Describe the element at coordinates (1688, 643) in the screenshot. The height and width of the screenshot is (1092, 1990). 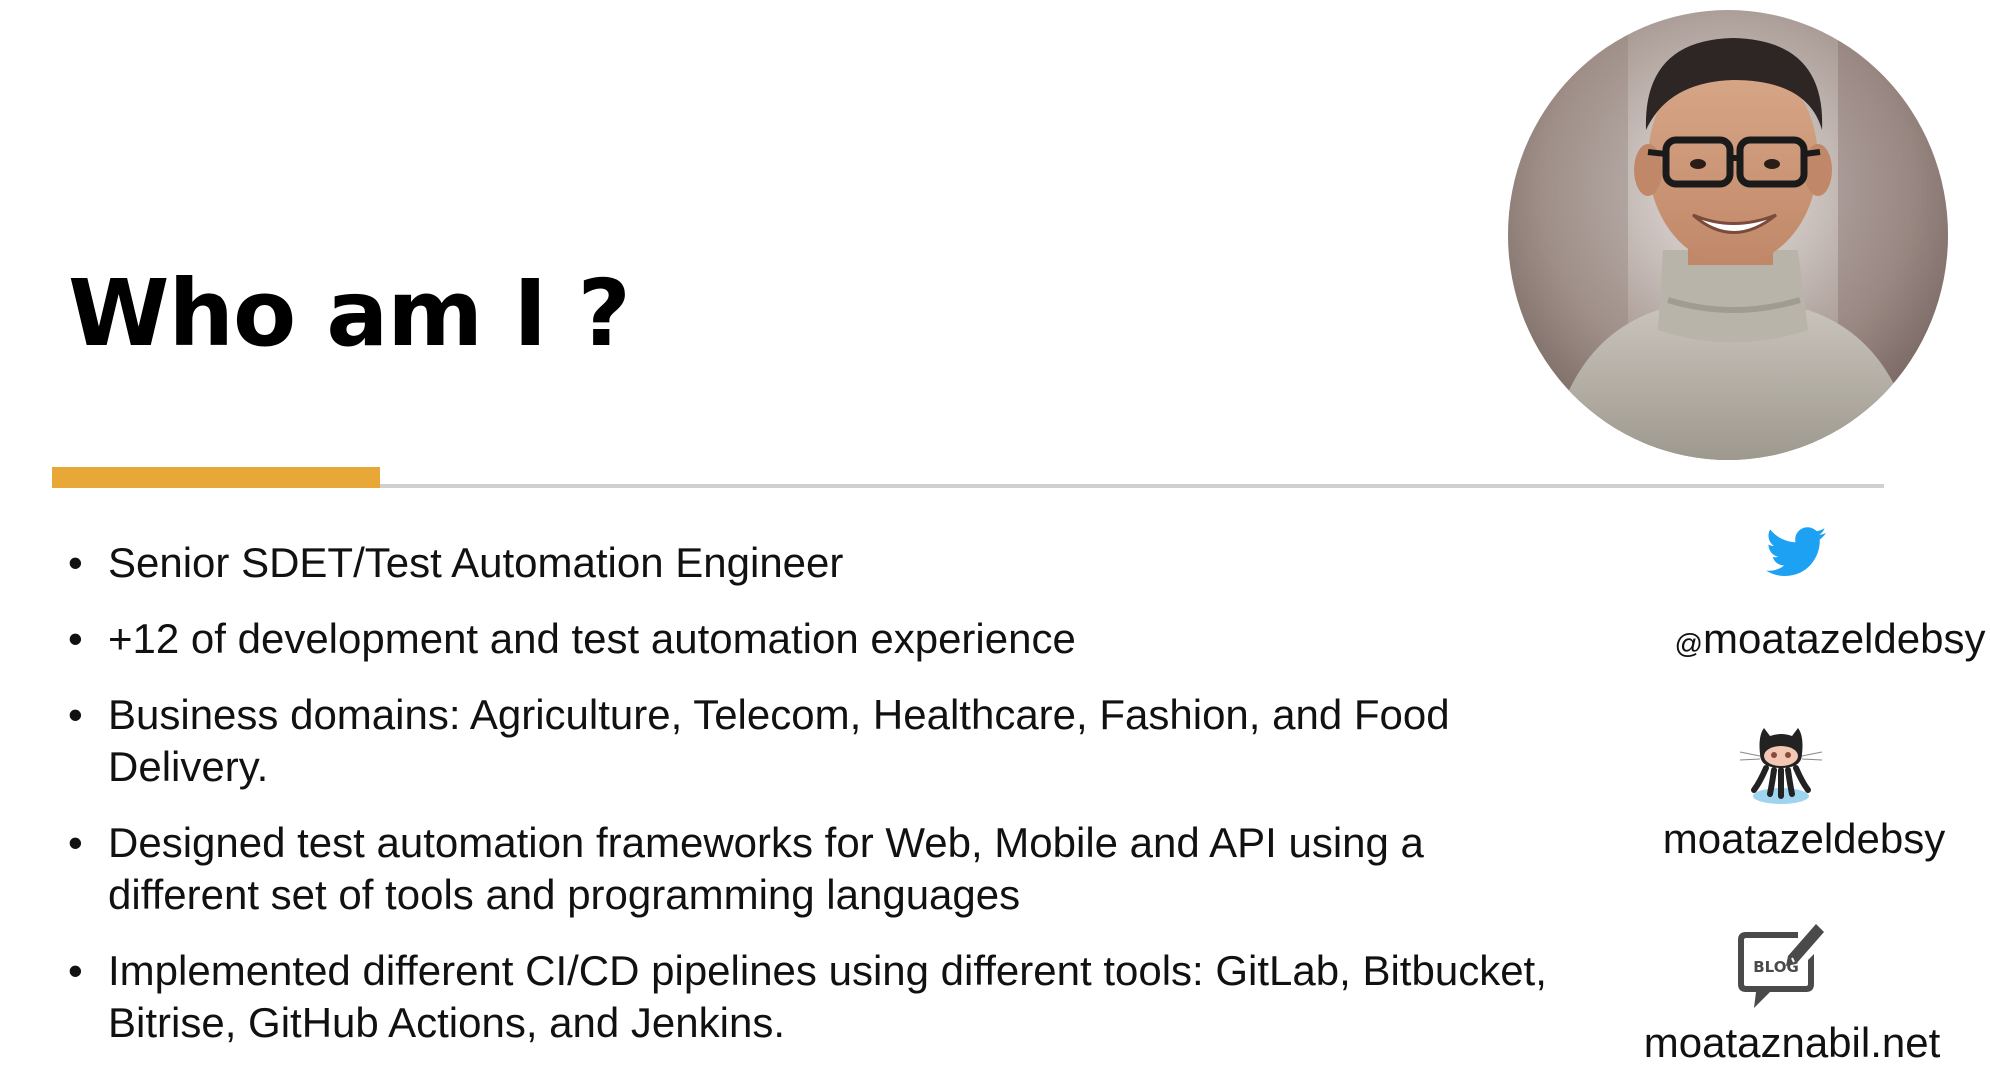
I see `twitter-at-sign: @` at that location.